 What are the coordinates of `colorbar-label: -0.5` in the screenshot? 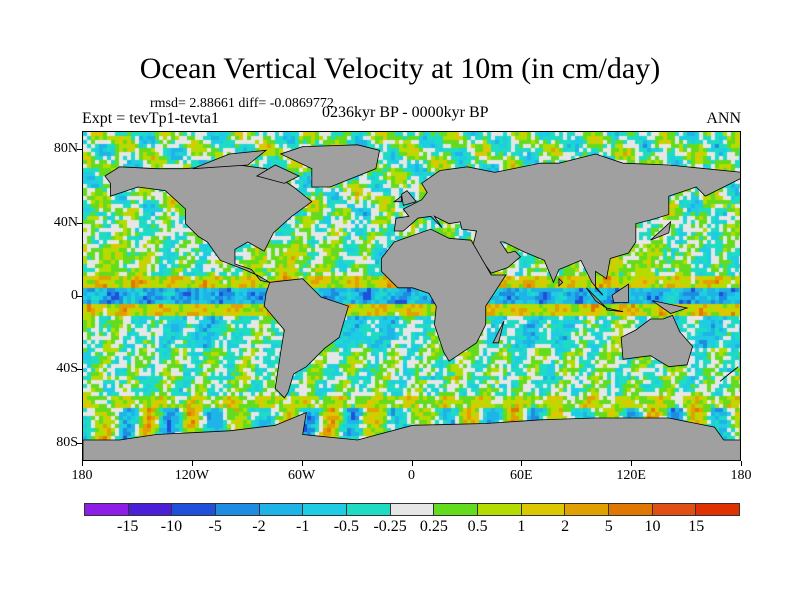 It's located at (346, 526).